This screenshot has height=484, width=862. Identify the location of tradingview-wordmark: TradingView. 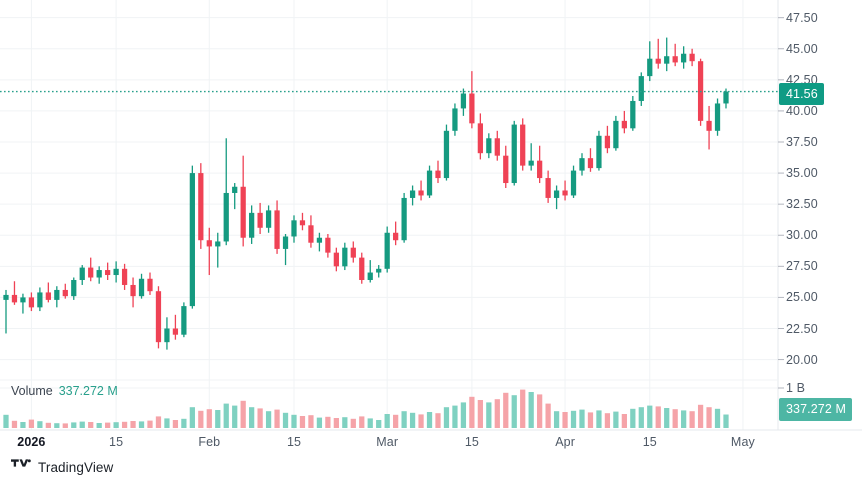
(76, 468).